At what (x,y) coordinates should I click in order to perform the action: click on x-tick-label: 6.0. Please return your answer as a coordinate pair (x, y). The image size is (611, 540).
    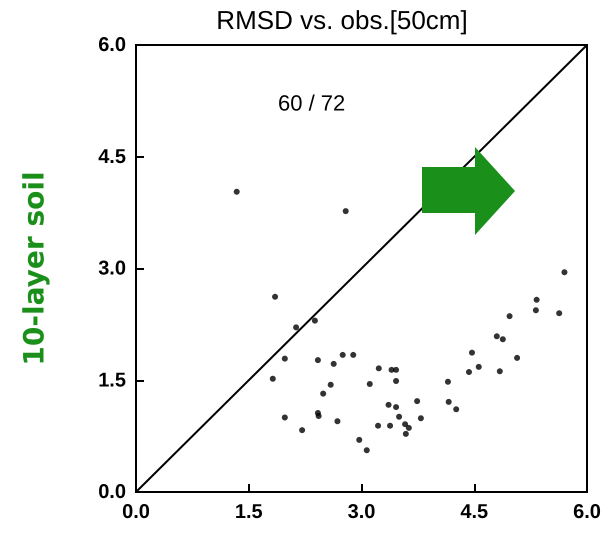
    Looking at the image, I should click on (587, 512).